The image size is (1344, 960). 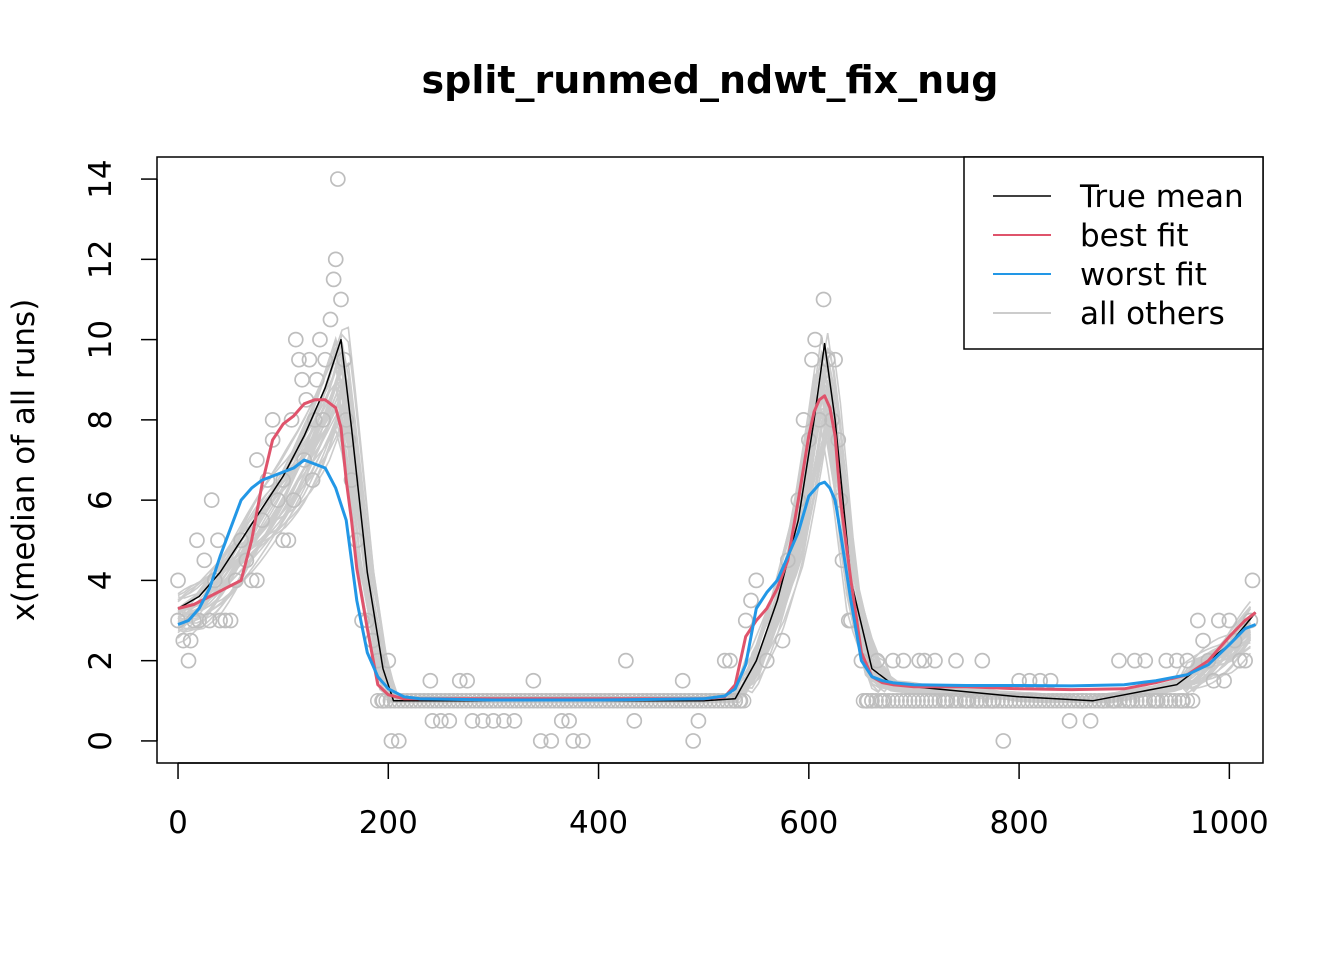 I want to click on y-tick-label: 10, so click(x=101, y=339).